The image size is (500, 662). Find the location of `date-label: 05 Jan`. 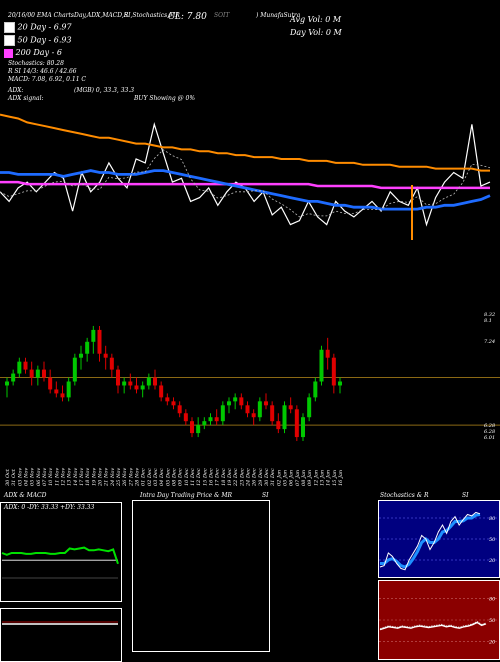

date-label: 05 Jan is located at coordinates (286, 478).